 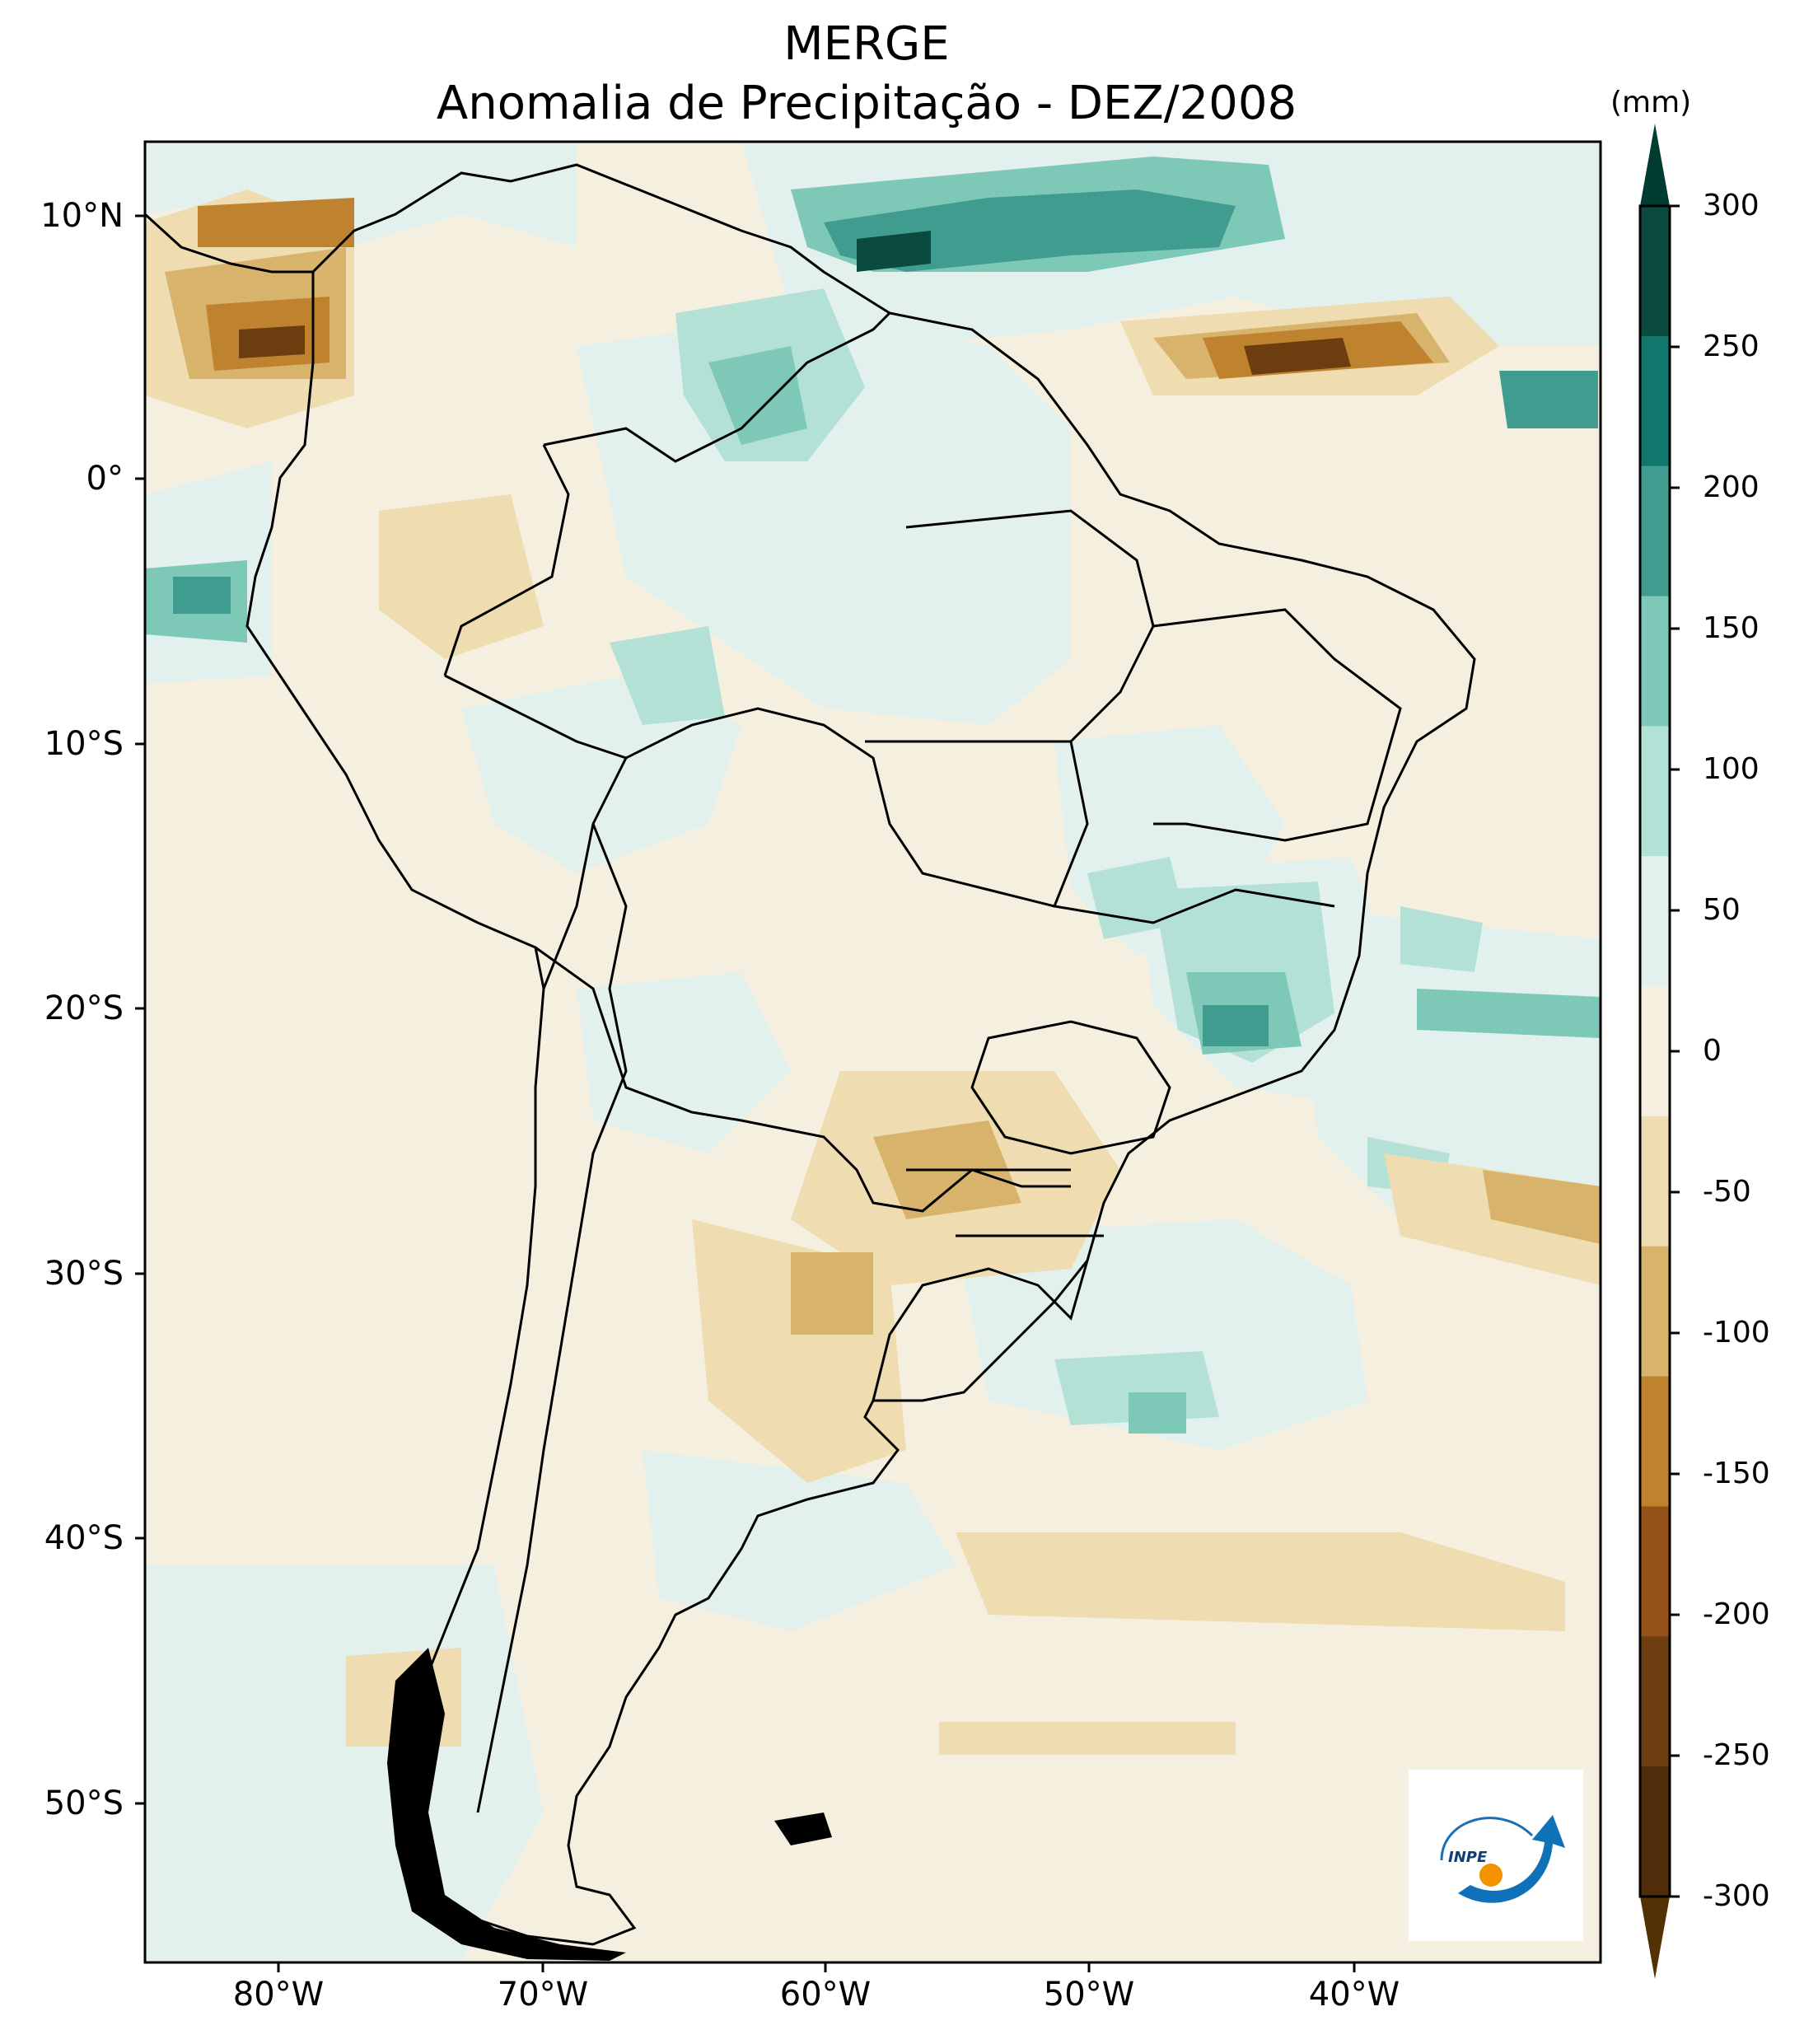 I want to click on wet-strong-south-atlantic, so click(x=1157, y=1413).